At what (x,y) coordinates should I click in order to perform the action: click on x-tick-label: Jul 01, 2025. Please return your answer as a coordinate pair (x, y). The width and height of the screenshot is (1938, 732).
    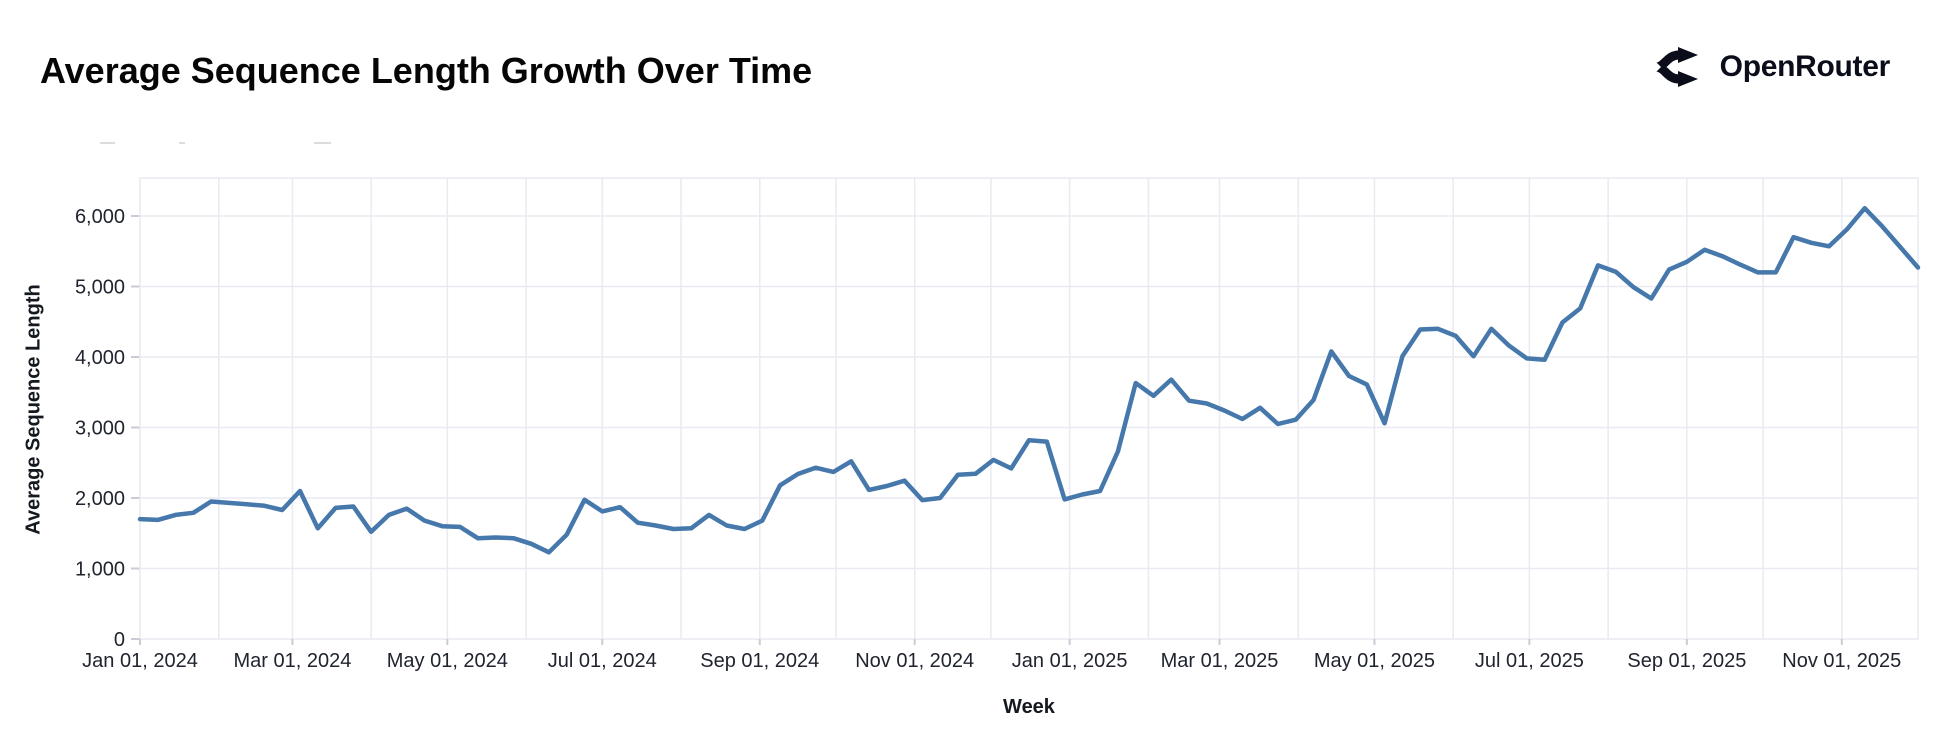
    Looking at the image, I should click on (1529, 661).